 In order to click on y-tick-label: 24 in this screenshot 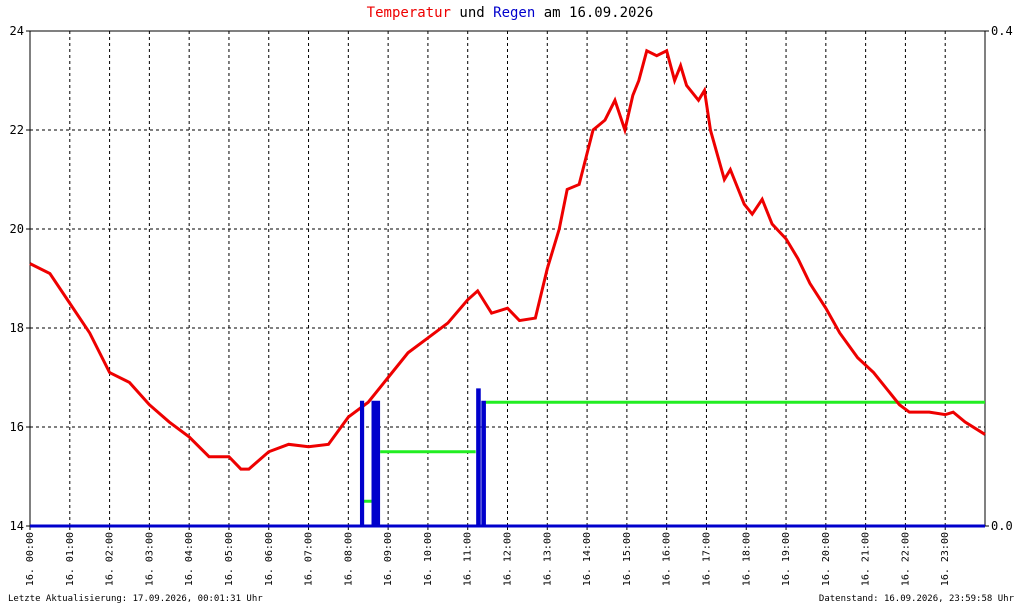, I will do `click(17, 31)`.